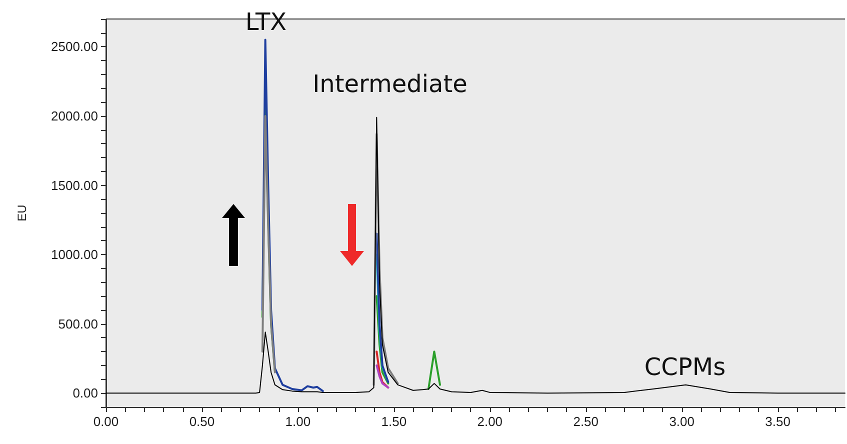 This screenshot has width=847, height=444. What do you see at coordinates (390, 84) in the screenshot?
I see `annotation: Intermediate` at bounding box center [390, 84].